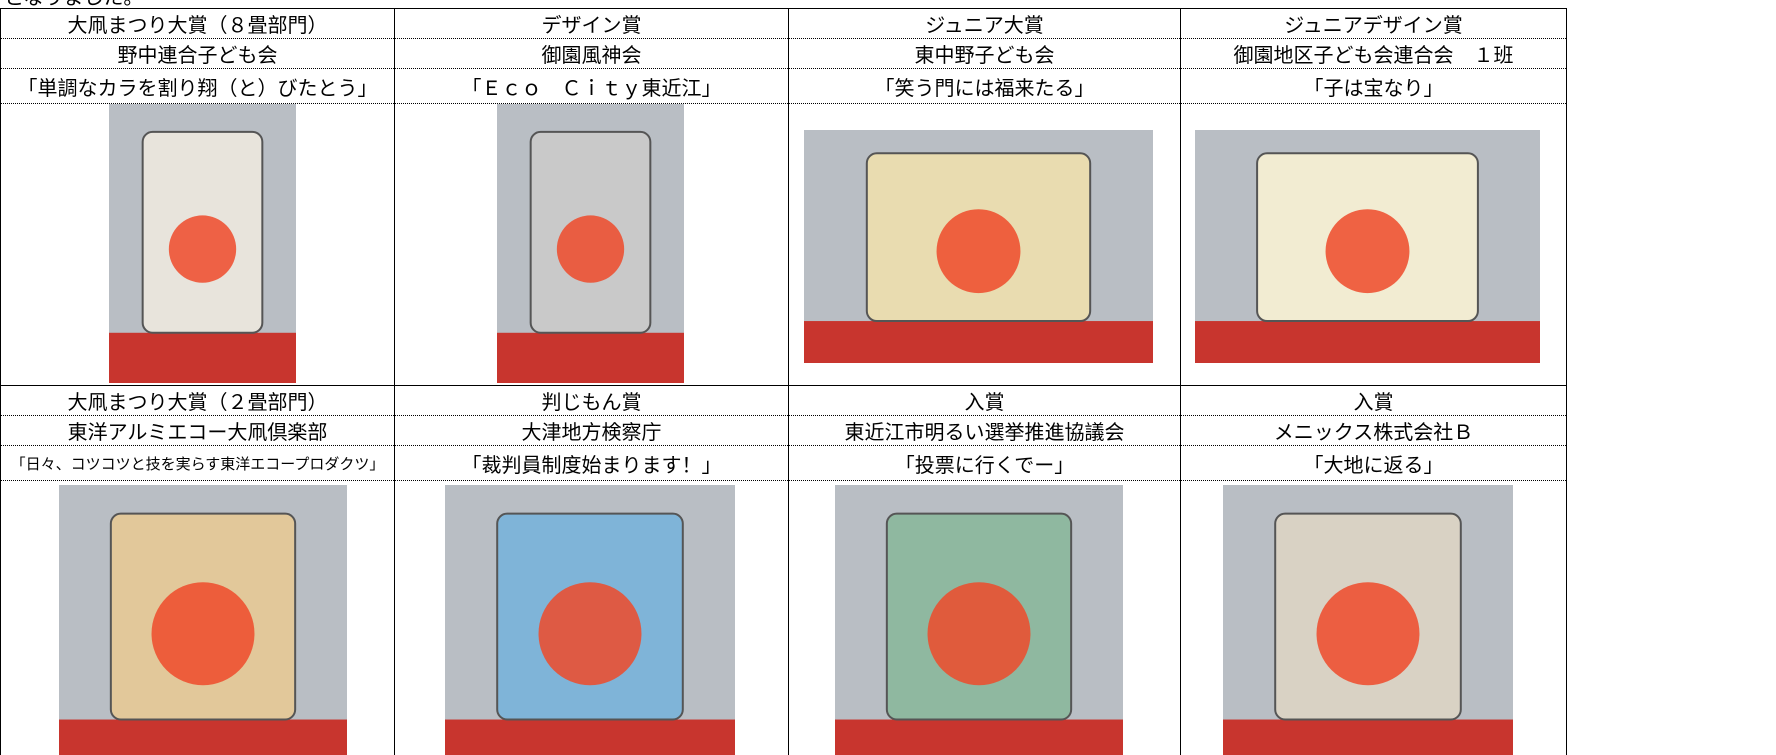 This screenshot has width=1776, height=755. Describe the element at coordinates (1373, 463) in the screenshot. I see `title-cell: 「大地に返る」` at that location.